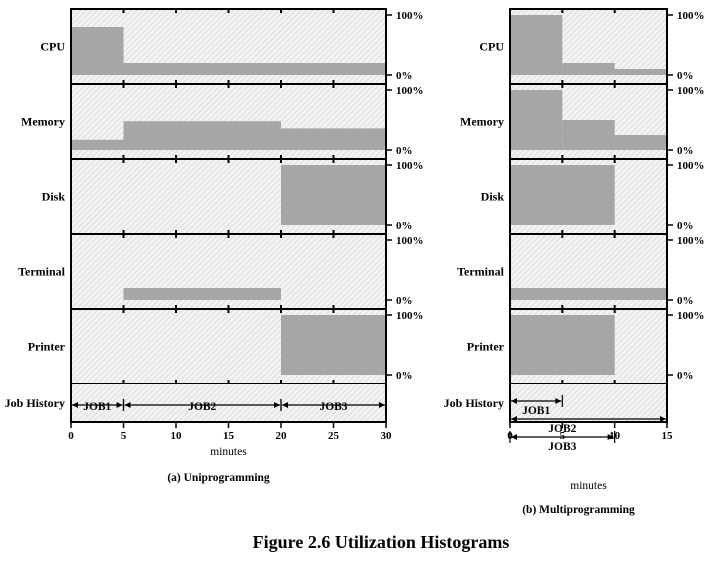 Image resolution: width=713 pixels, height=561 pixels. Describe the element at coordinates (218, 478) in the screenshot. I see `panel-caption: (a) Uniprogramming` at that location.